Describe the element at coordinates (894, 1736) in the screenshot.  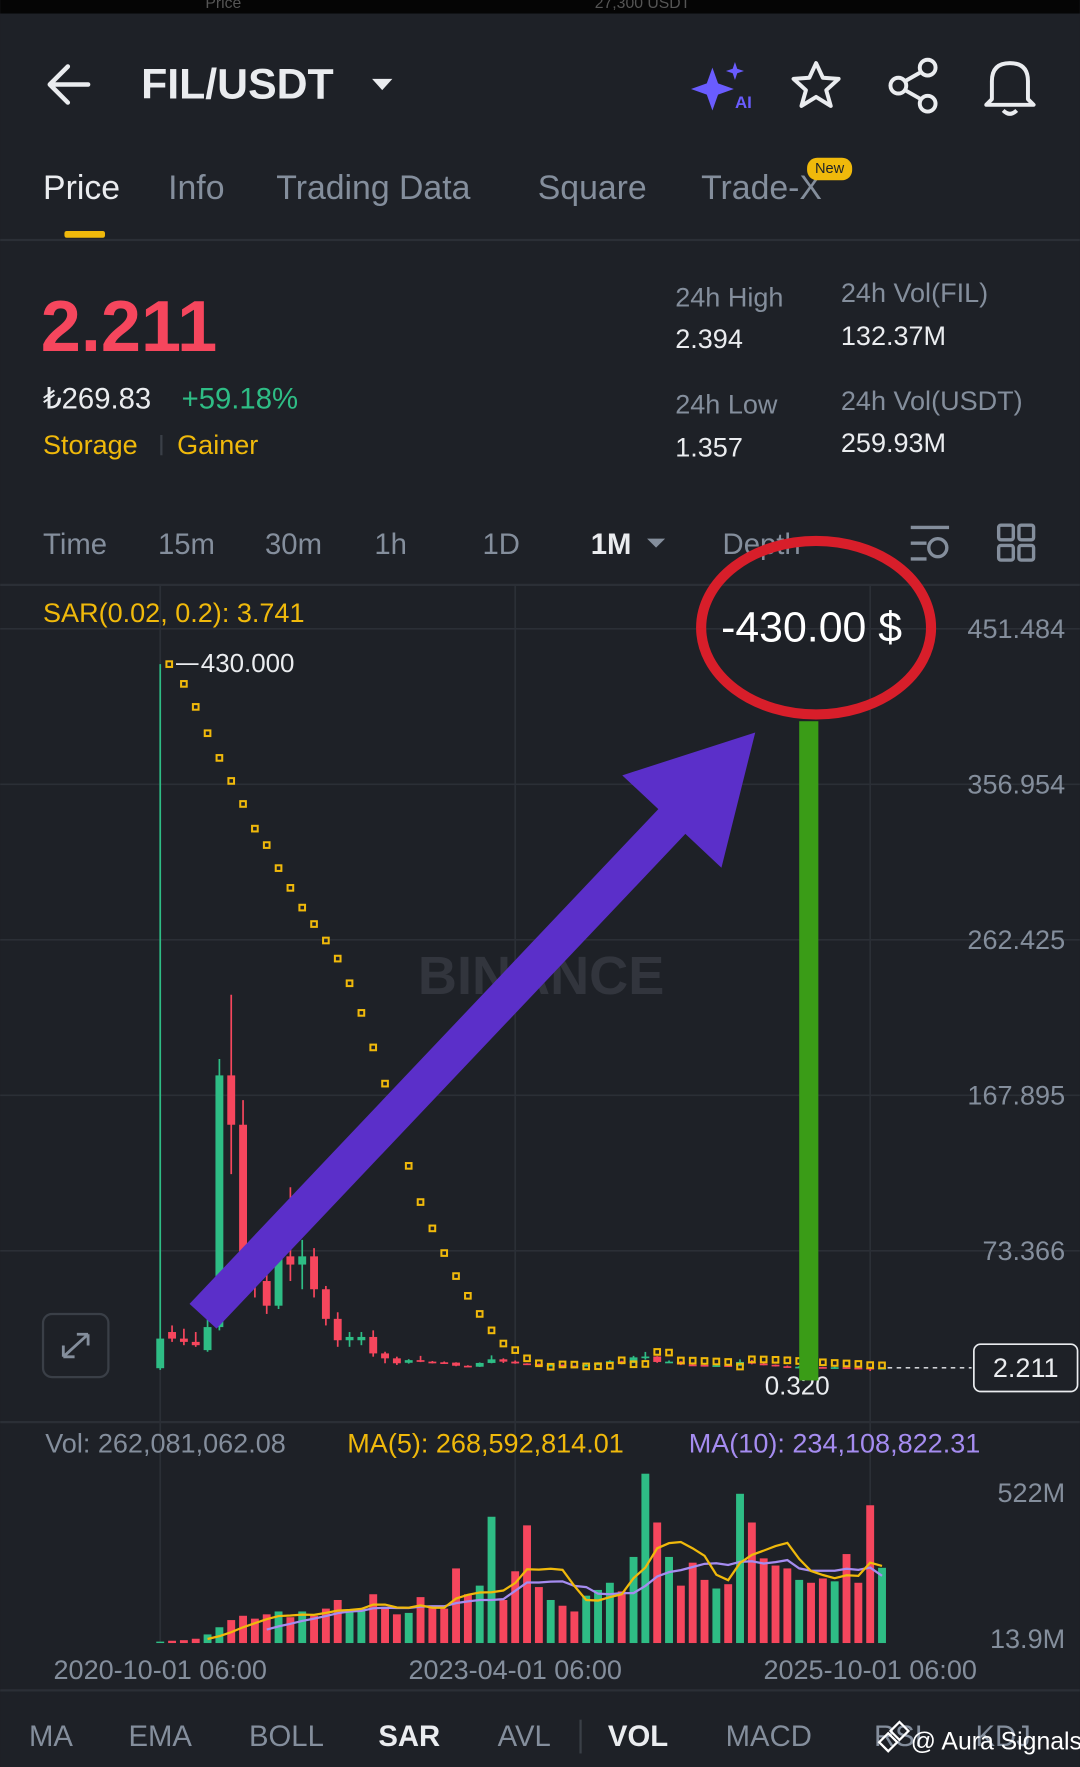
I see `watermark-icon` at that location.